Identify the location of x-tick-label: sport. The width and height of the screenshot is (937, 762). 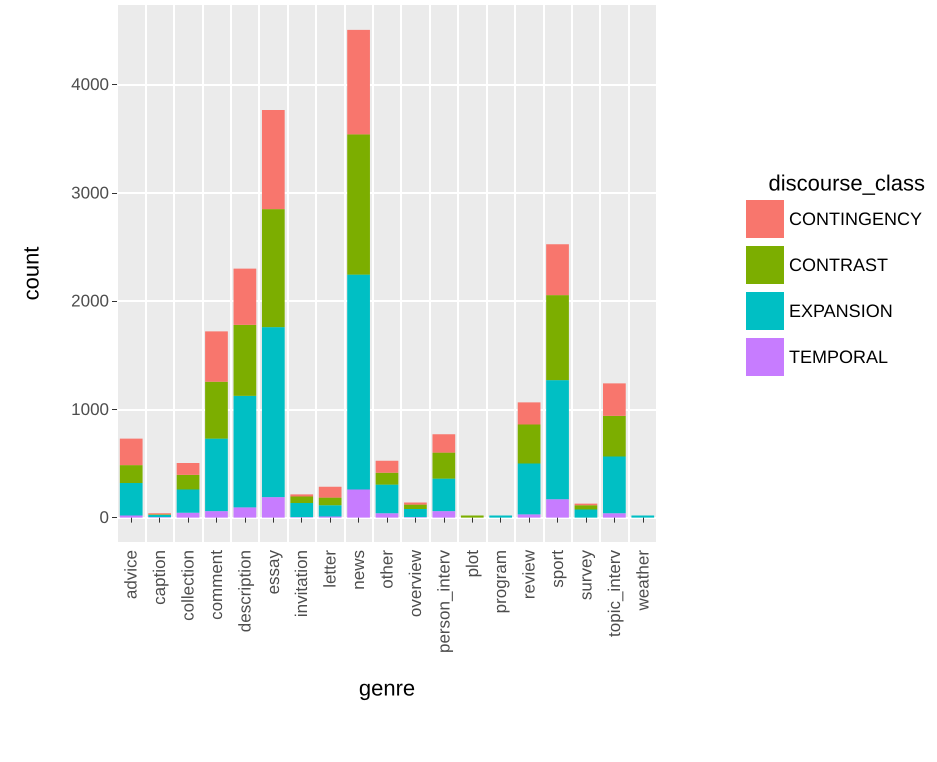
(558, 569).